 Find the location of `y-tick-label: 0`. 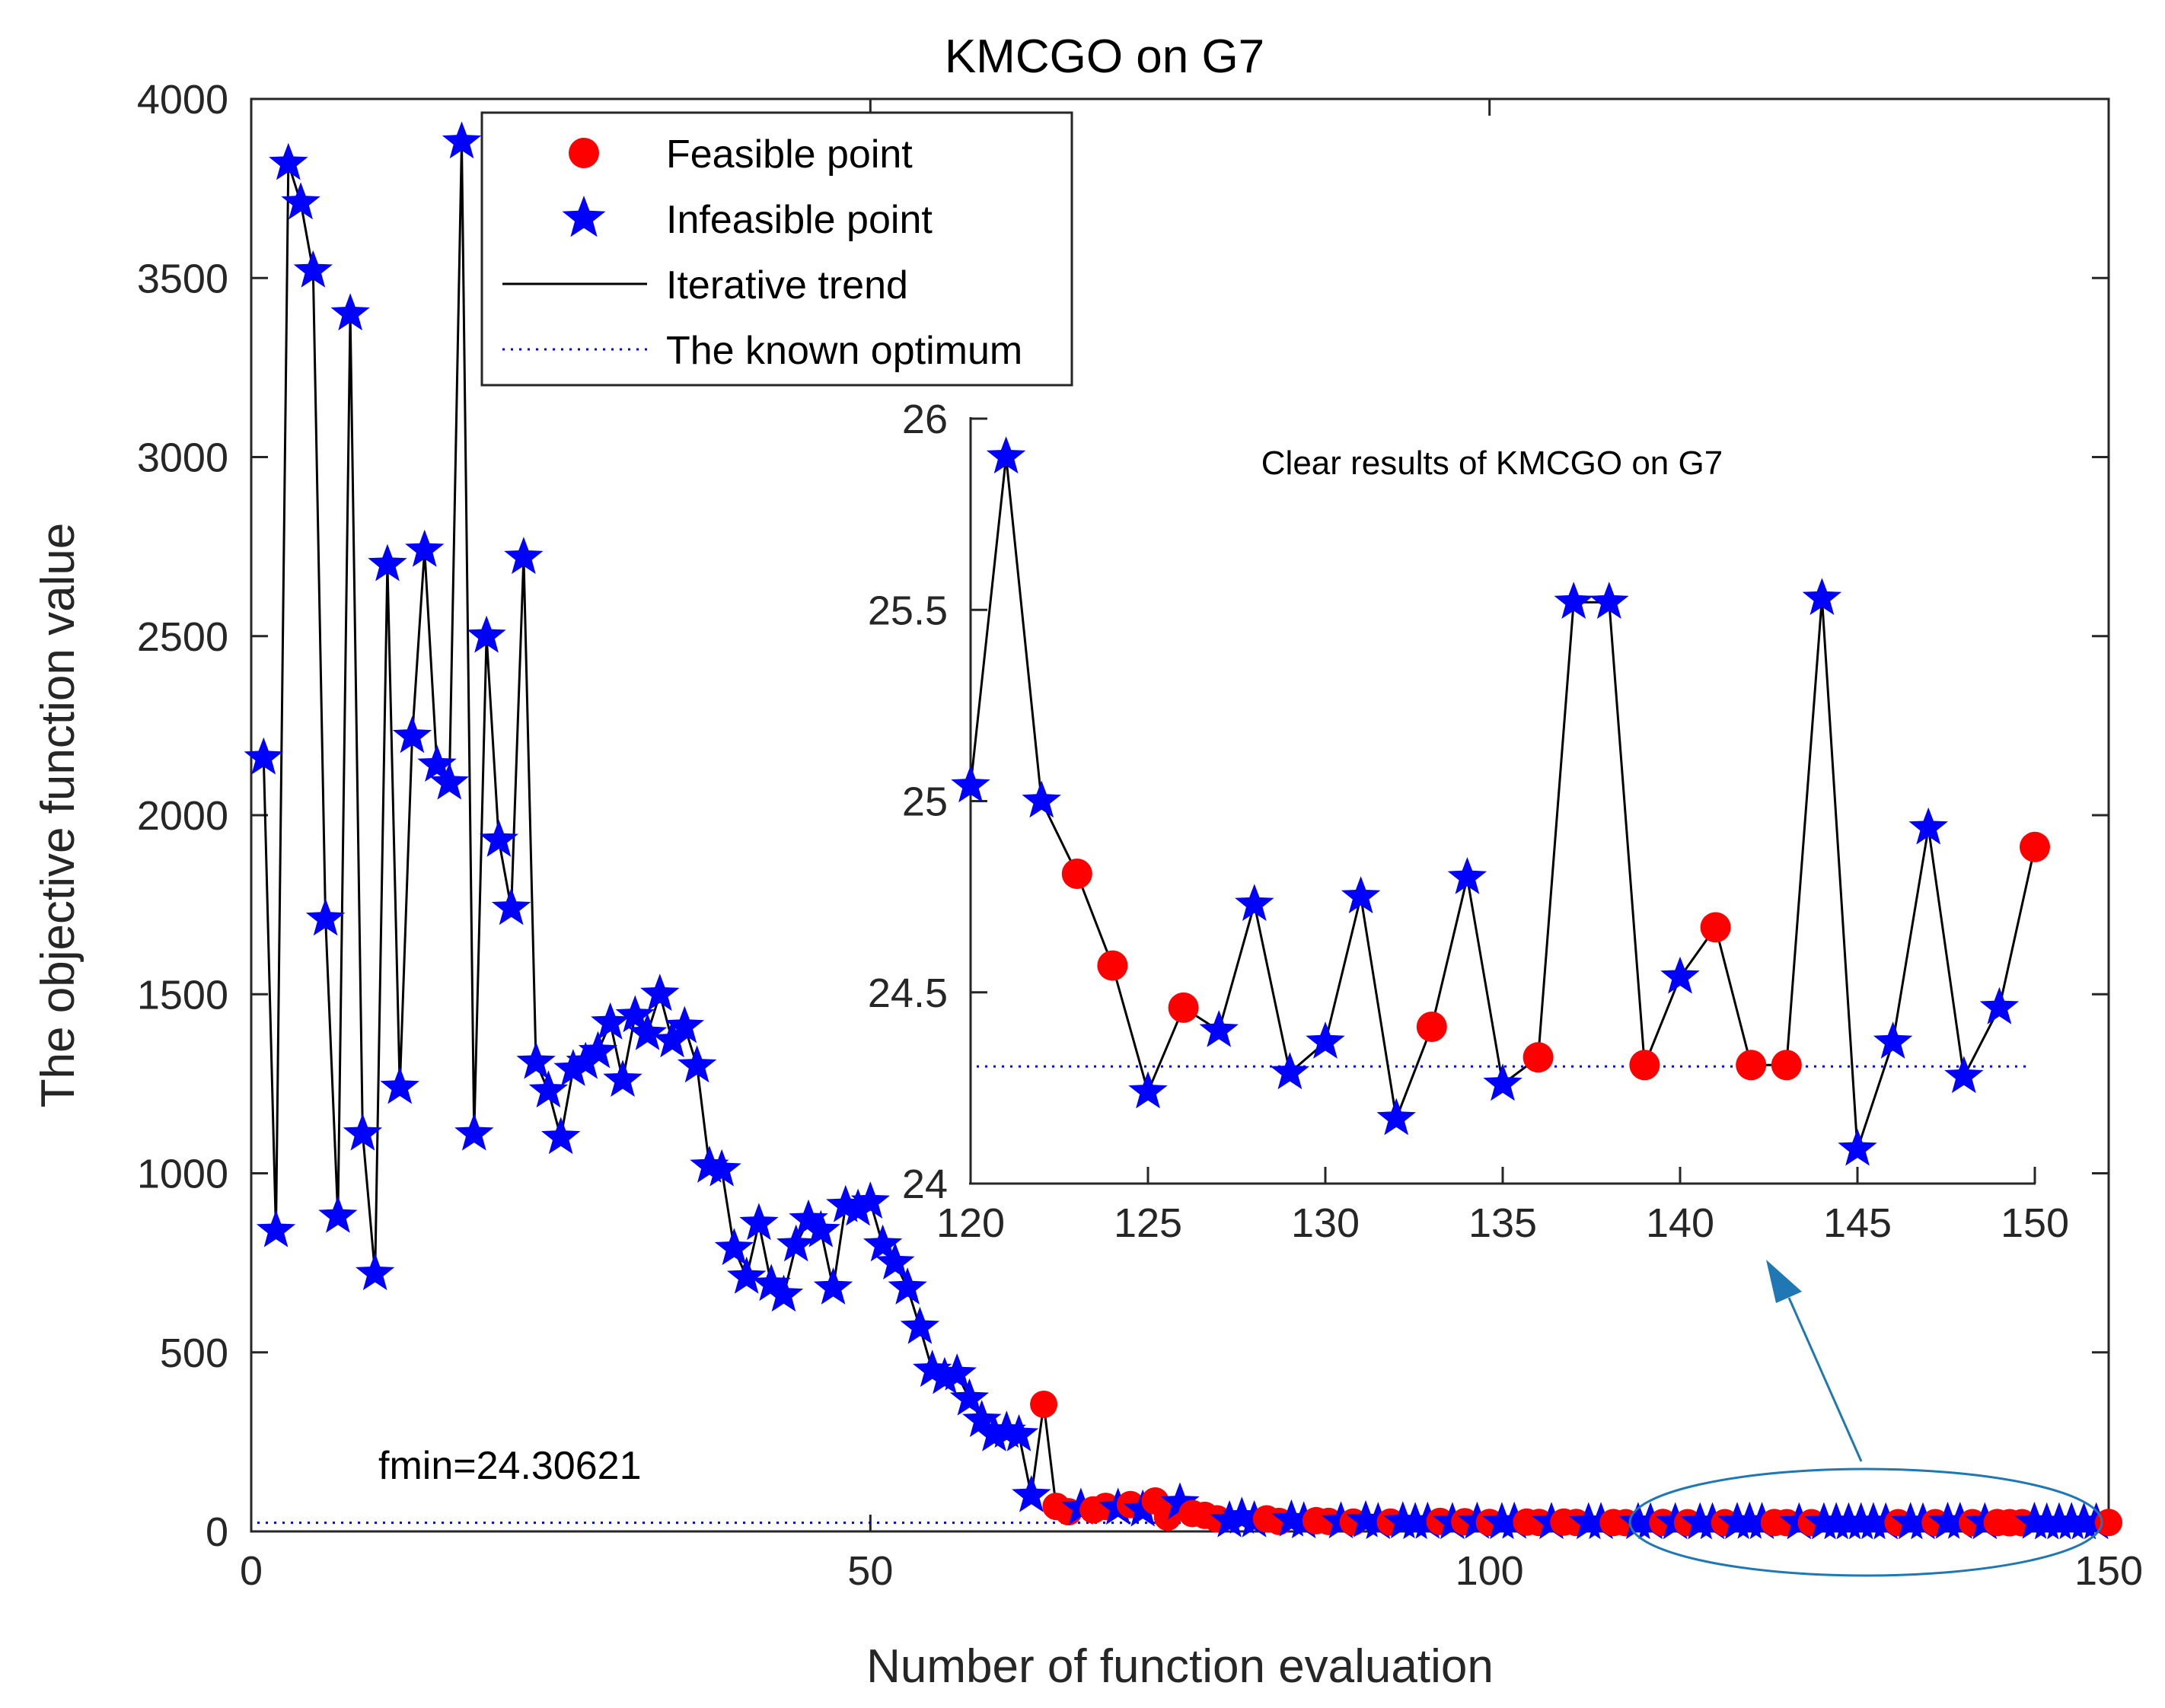

y-tick-label: 0 is located at coordinates (217, 1532).